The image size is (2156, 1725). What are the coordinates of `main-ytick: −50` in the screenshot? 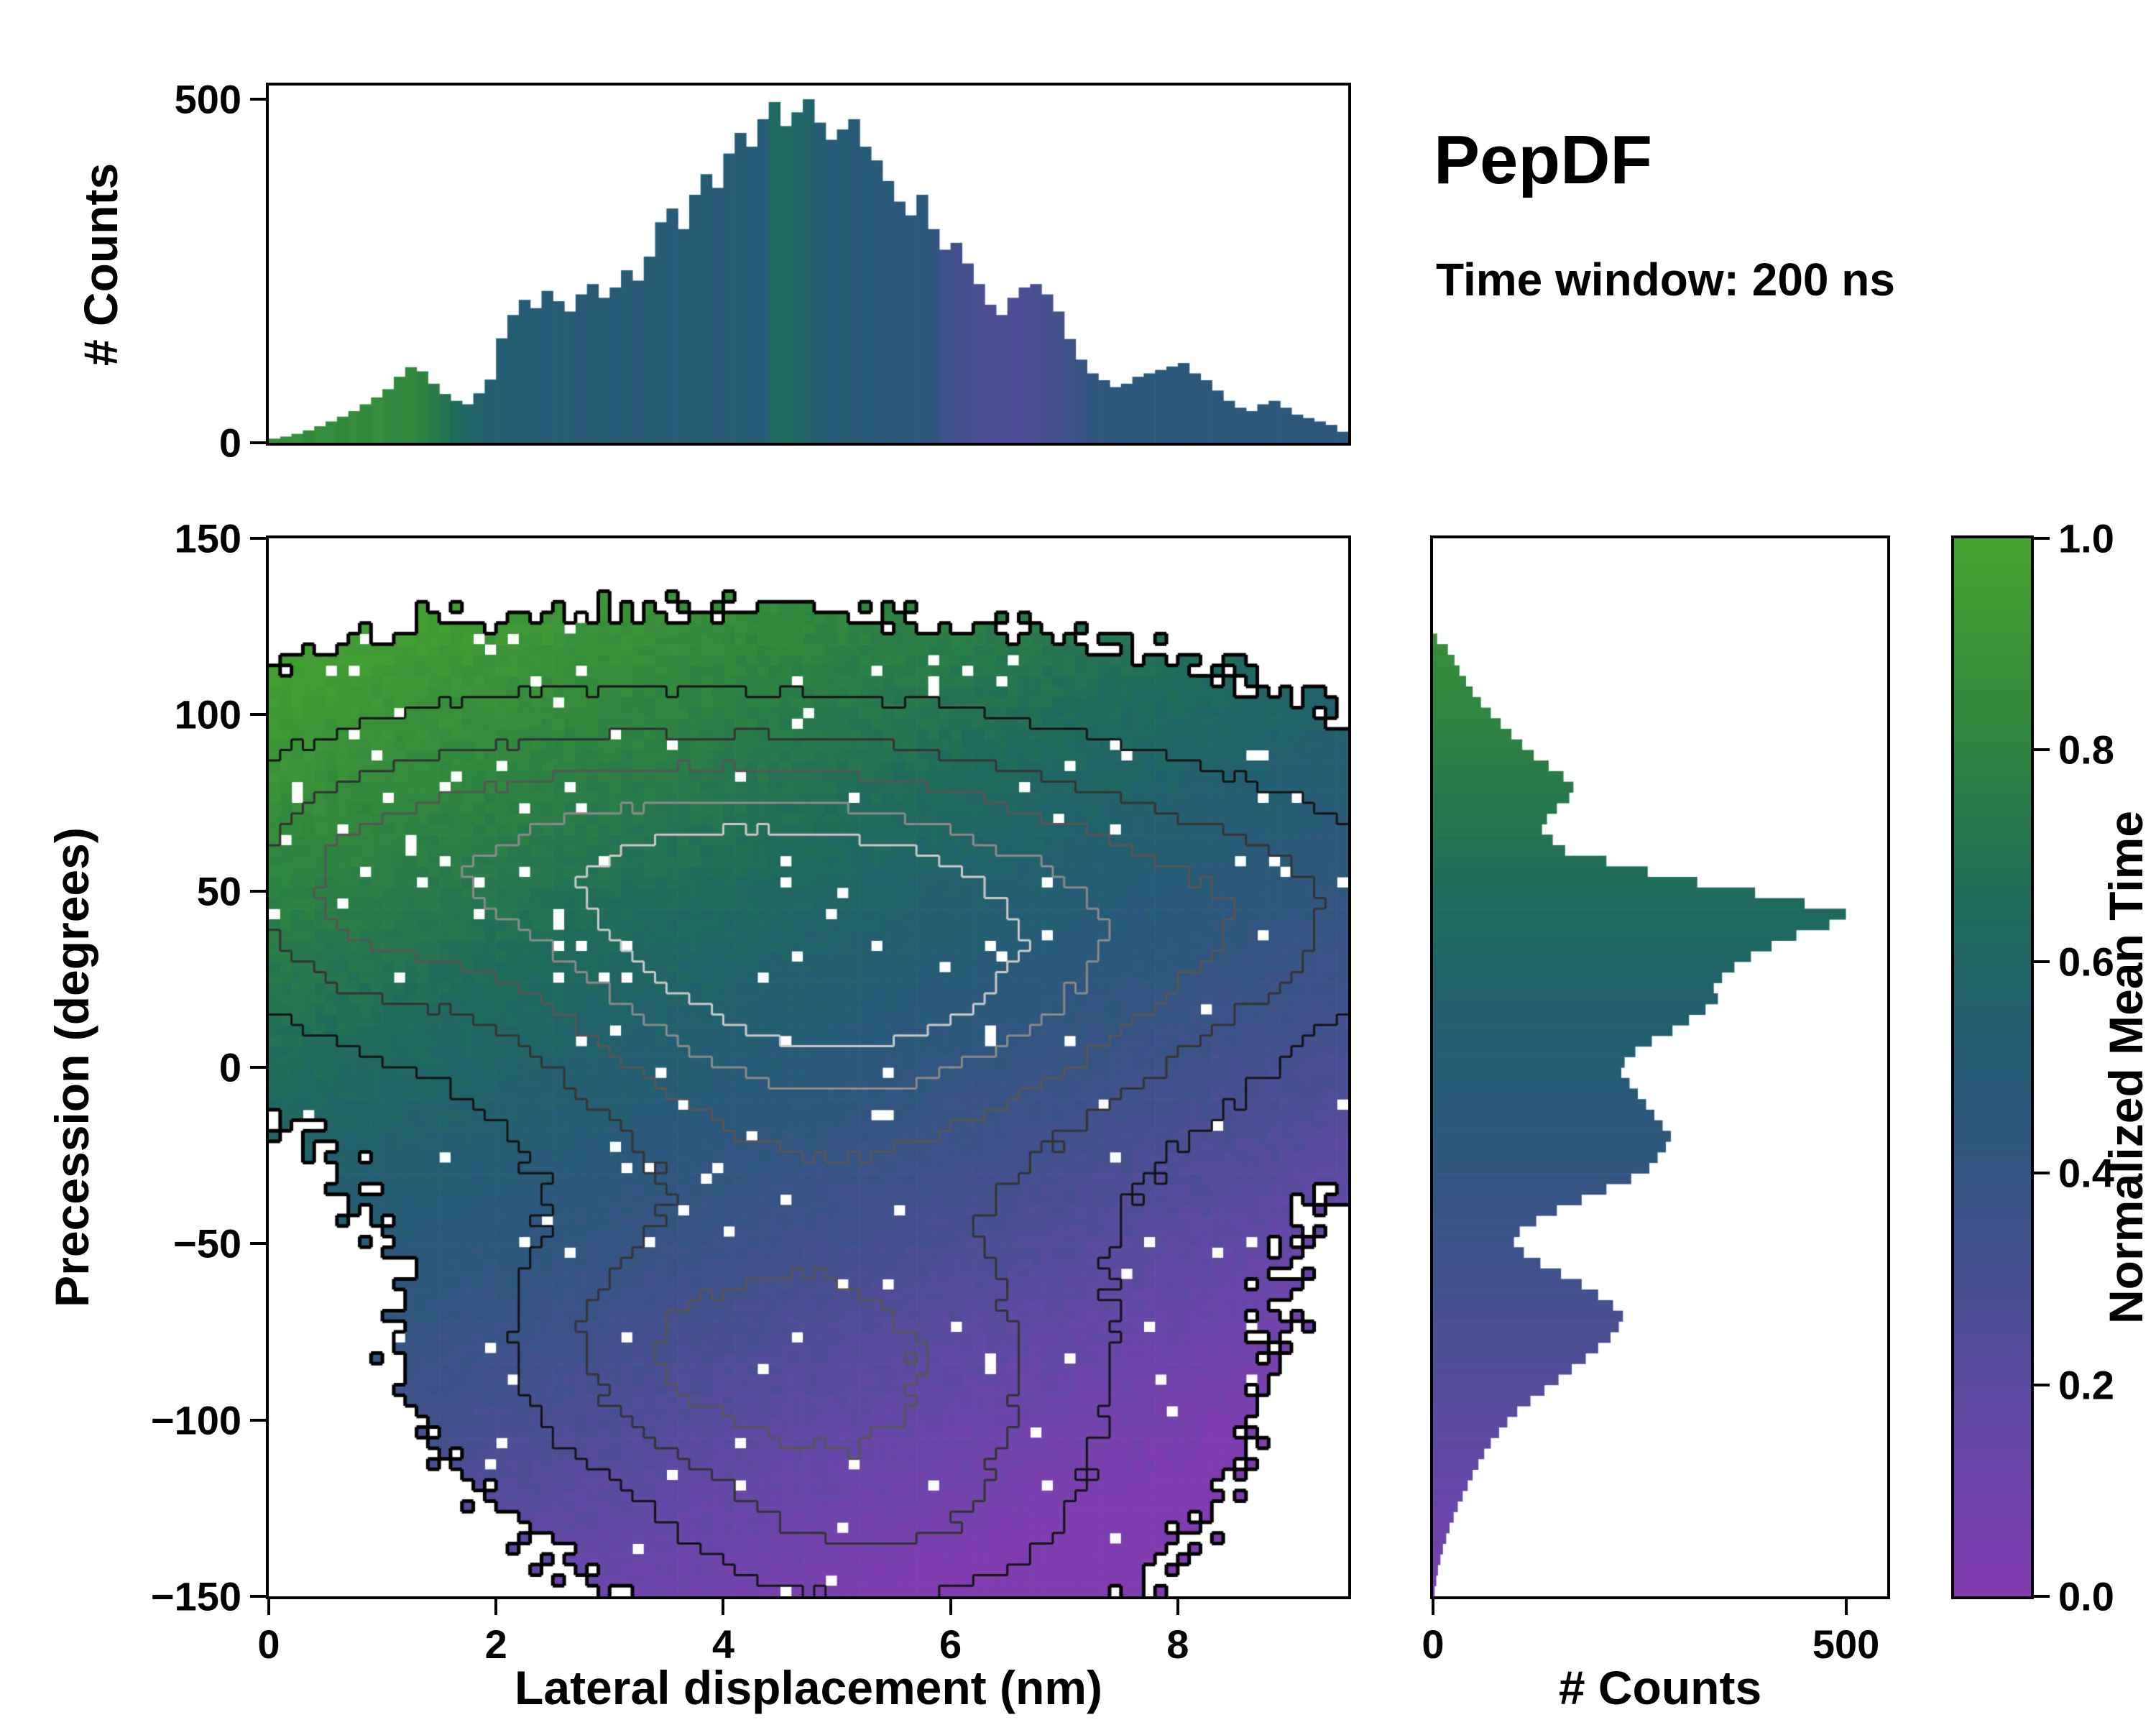 It's located at (207, 1243).